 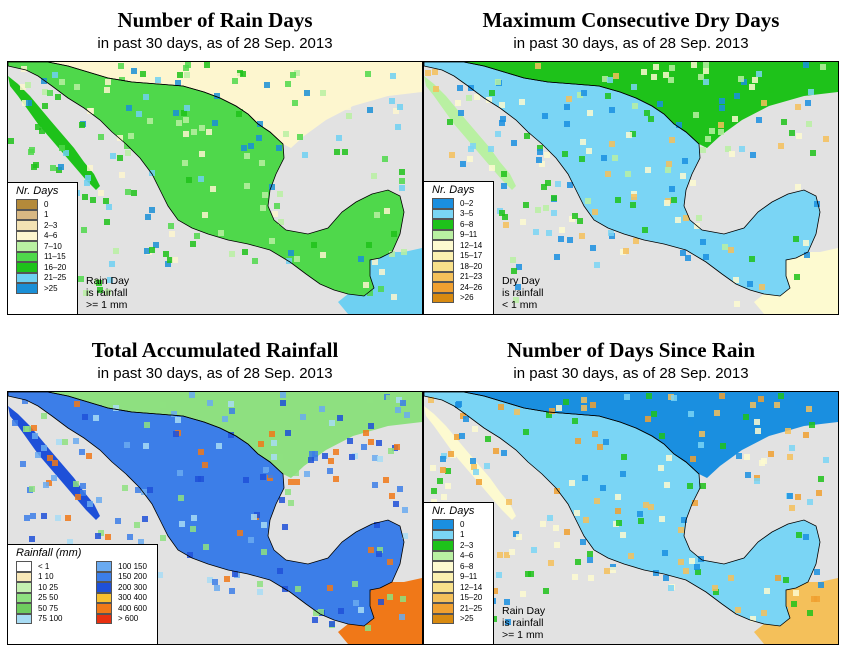 What do you see at coordinates (42, 288) in the screenshot?
I see `legend-entry: >25` at bounding box center [42, 288].